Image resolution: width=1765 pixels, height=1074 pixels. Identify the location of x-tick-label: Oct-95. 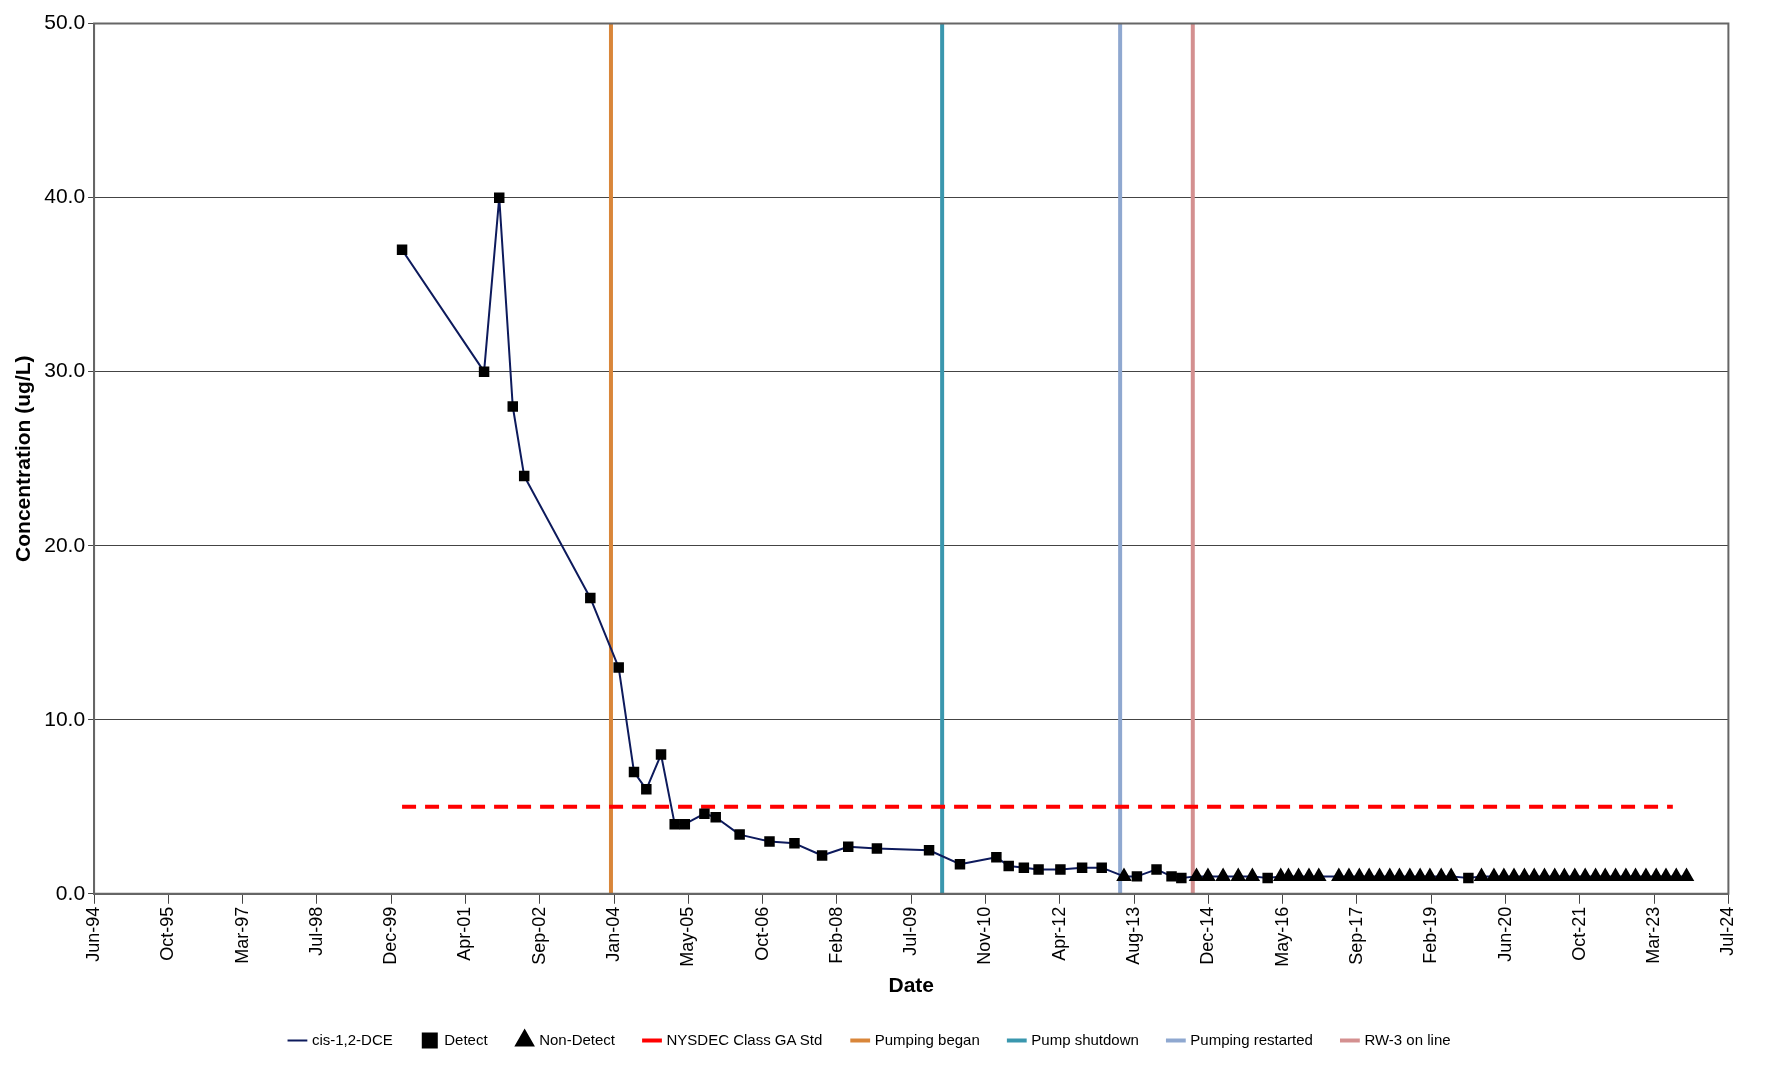
(167, 933).